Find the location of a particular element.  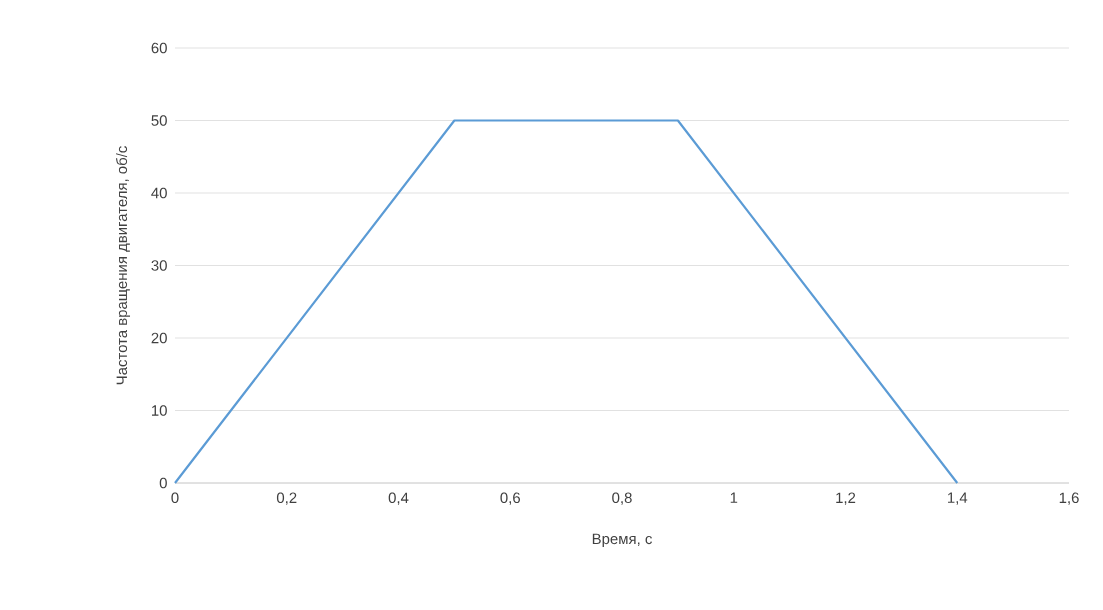

x-tick-label: 0,6 is located at coordinates (510, 498).